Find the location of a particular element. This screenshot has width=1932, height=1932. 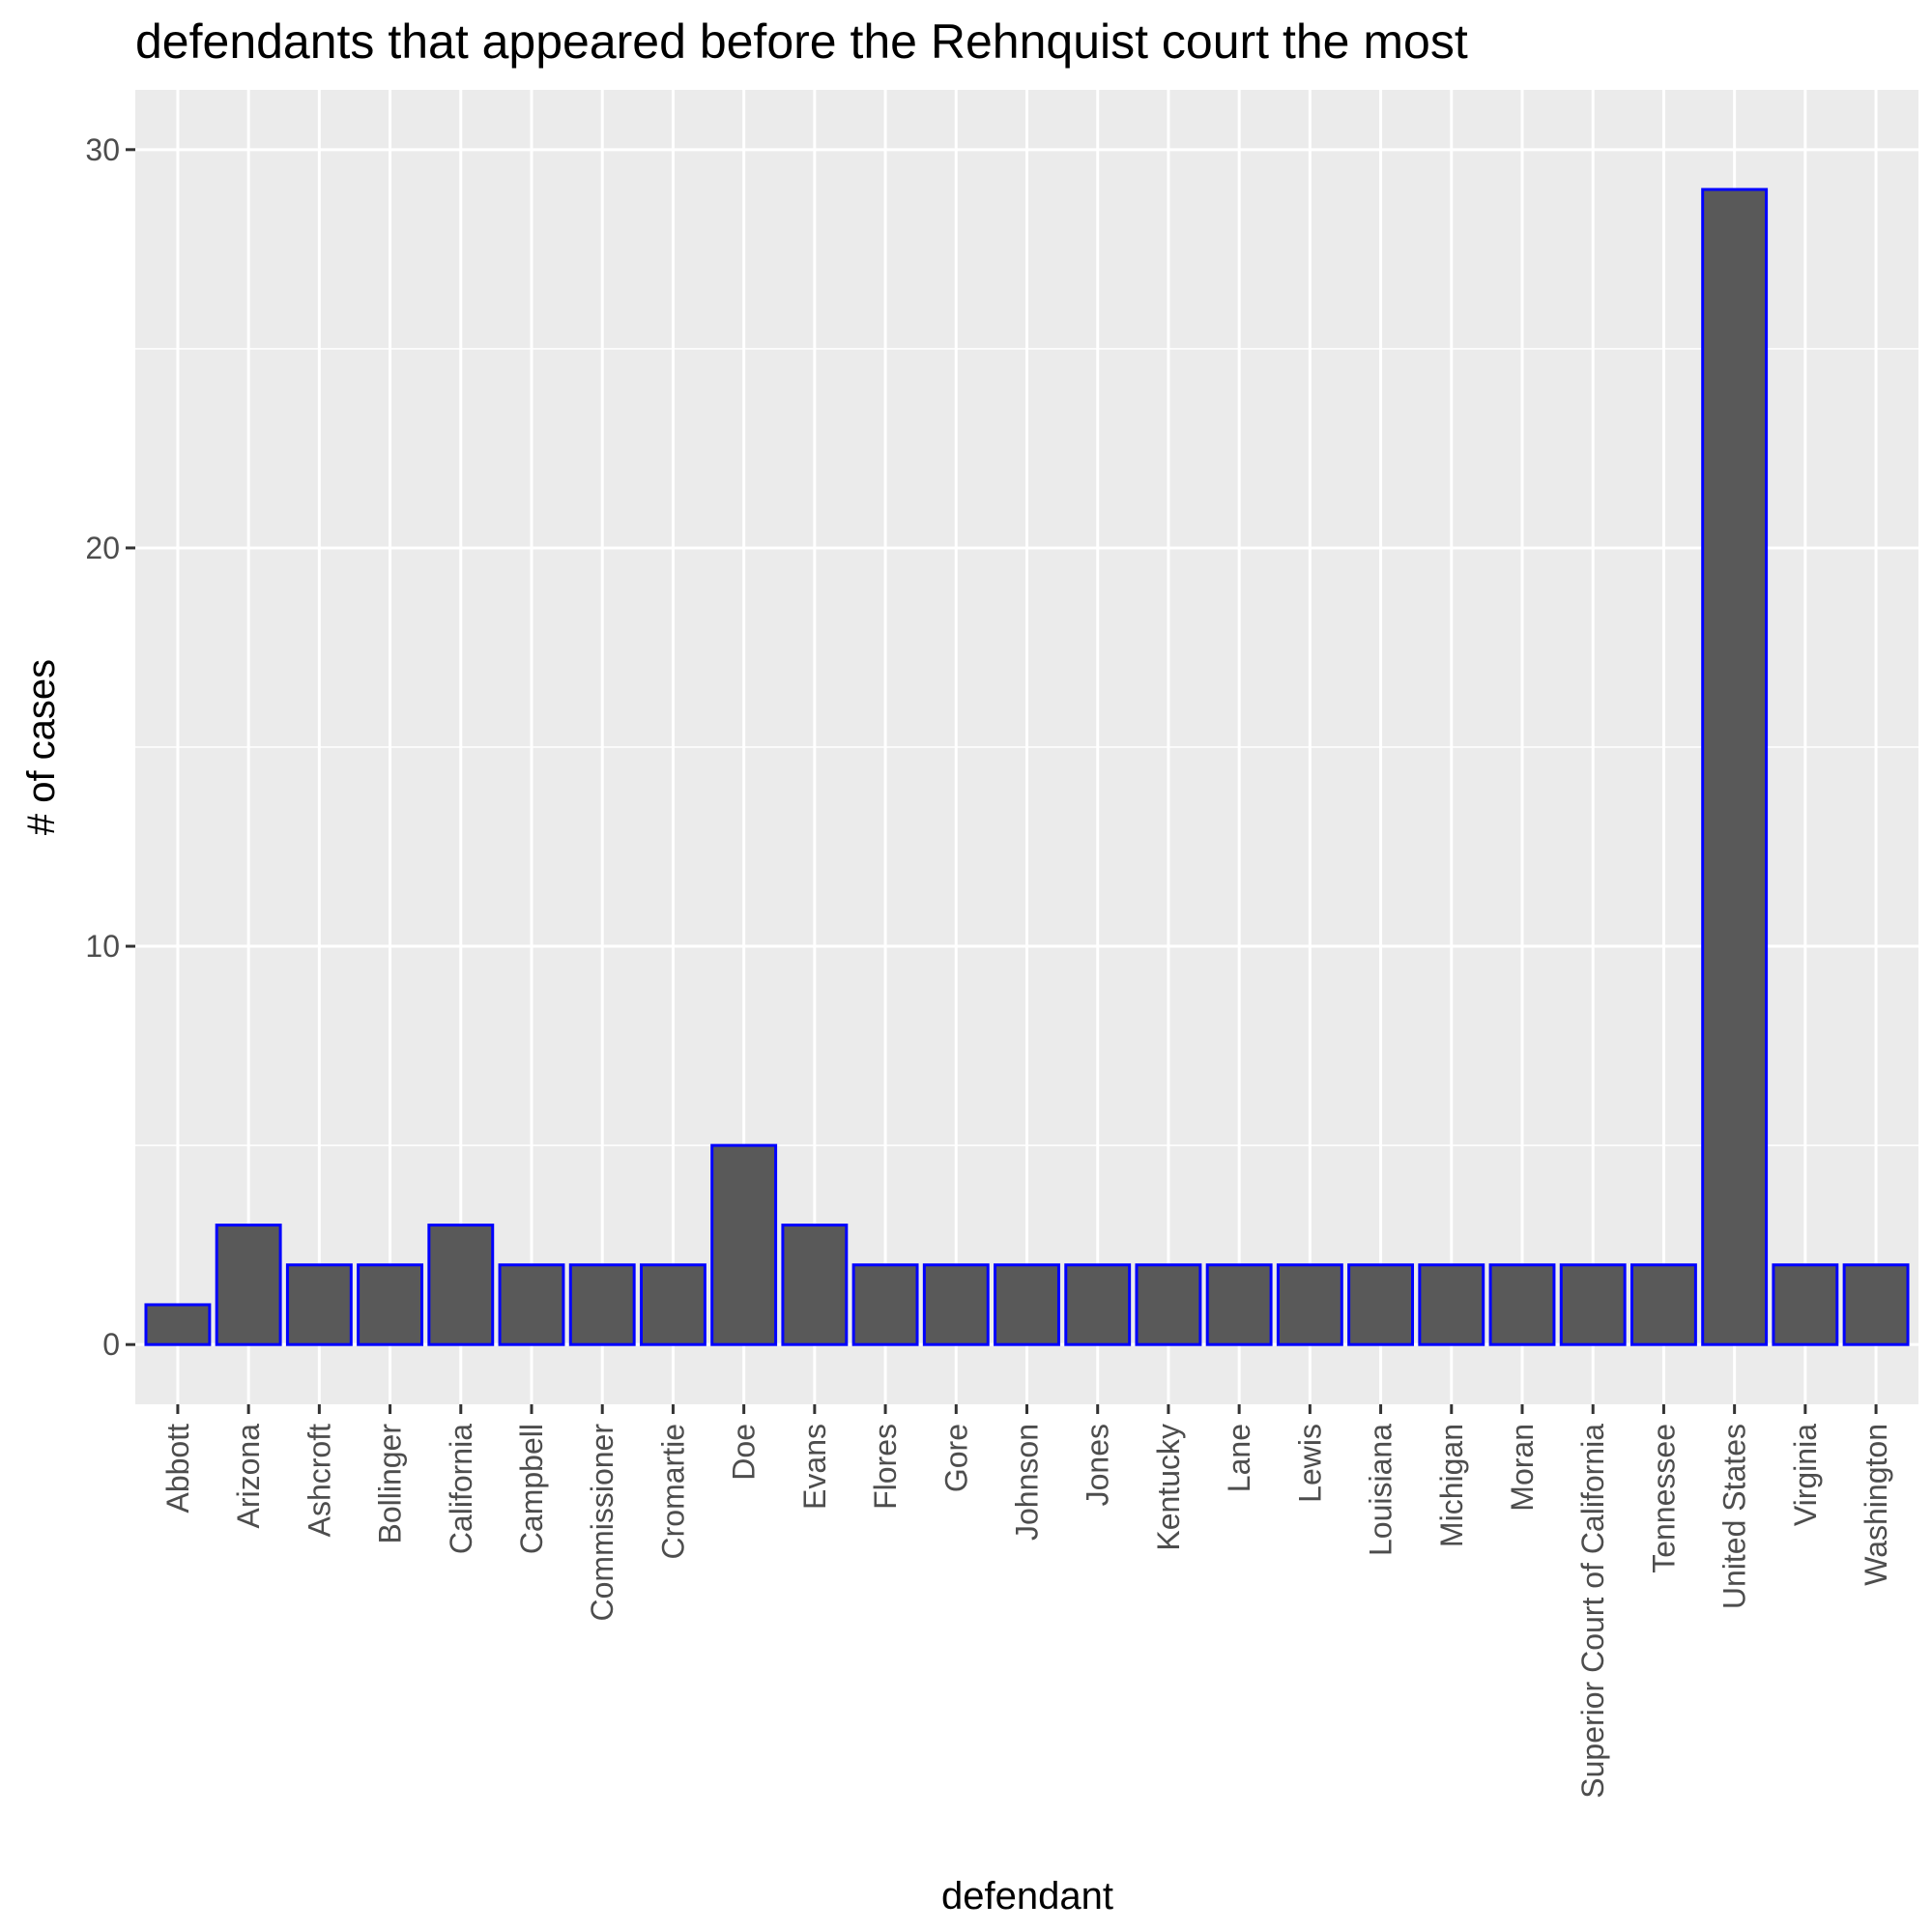

x-tick-label: Tennessee is located at coordinates (1663, 1498).